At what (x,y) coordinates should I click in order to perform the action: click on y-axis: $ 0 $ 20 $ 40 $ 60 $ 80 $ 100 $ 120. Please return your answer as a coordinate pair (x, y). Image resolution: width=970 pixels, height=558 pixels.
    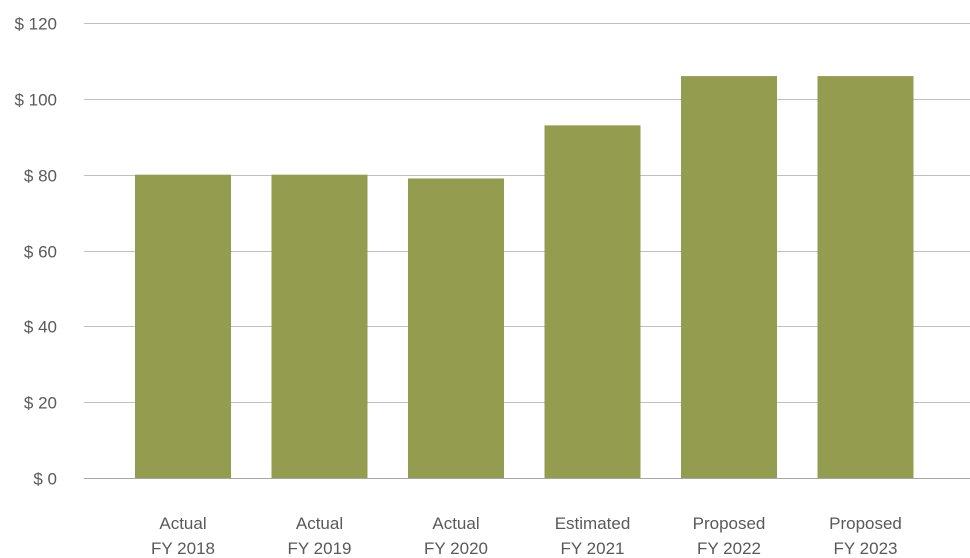
    Looking at the image, I should click on (35, 252).